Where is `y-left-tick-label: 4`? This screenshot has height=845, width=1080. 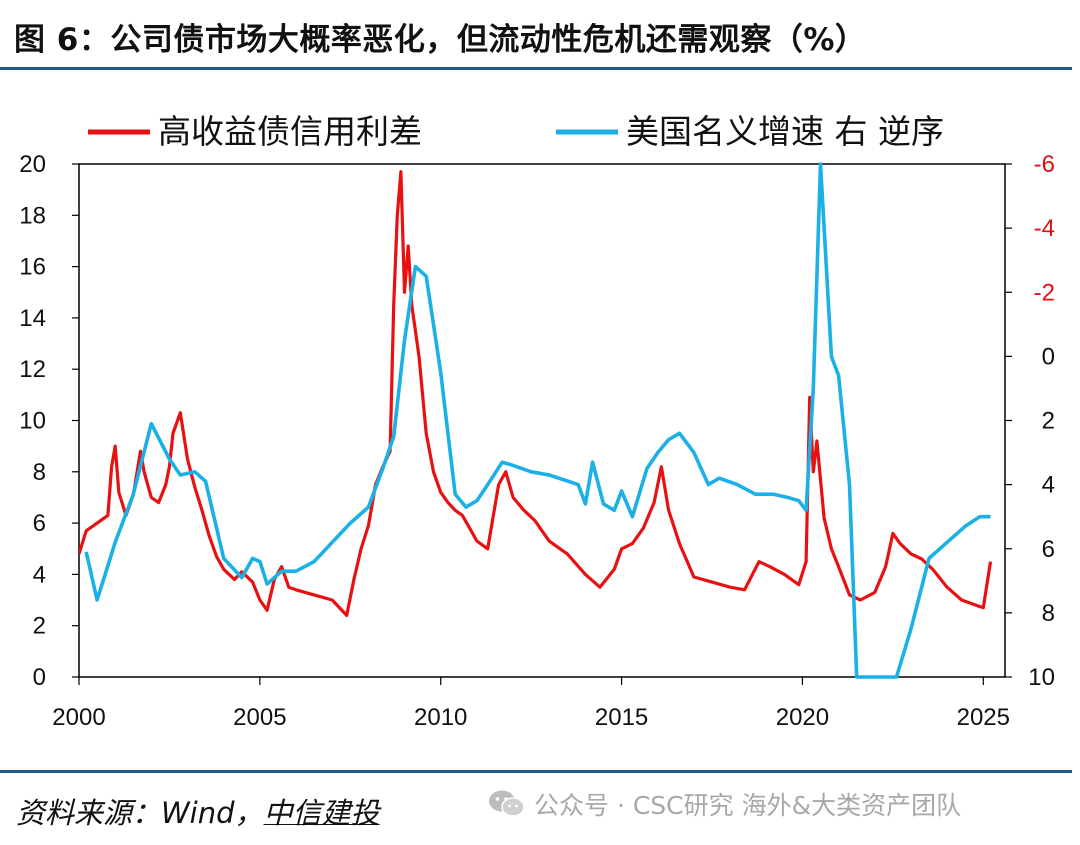 y-left-tick-label: 4 is located at coordinates (39, 574).